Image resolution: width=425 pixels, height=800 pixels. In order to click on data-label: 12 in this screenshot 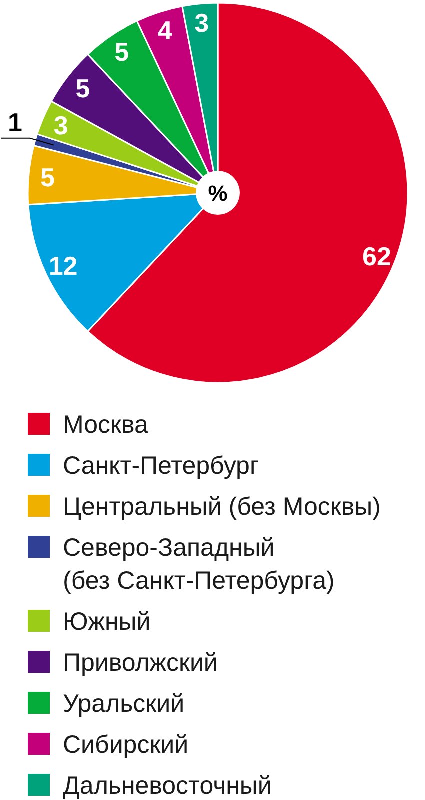, I will do `click(63, 266)`.